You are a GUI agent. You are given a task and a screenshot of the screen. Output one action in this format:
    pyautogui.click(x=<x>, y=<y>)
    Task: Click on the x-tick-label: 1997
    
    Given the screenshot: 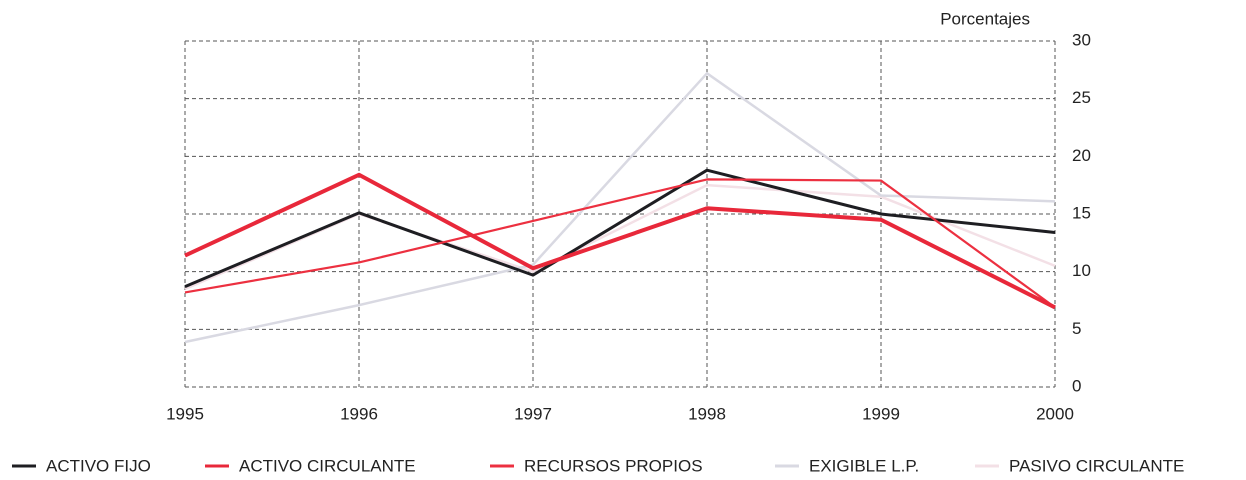 What is the action you would take?
    pyautogui.click(x=533, y=413)
    